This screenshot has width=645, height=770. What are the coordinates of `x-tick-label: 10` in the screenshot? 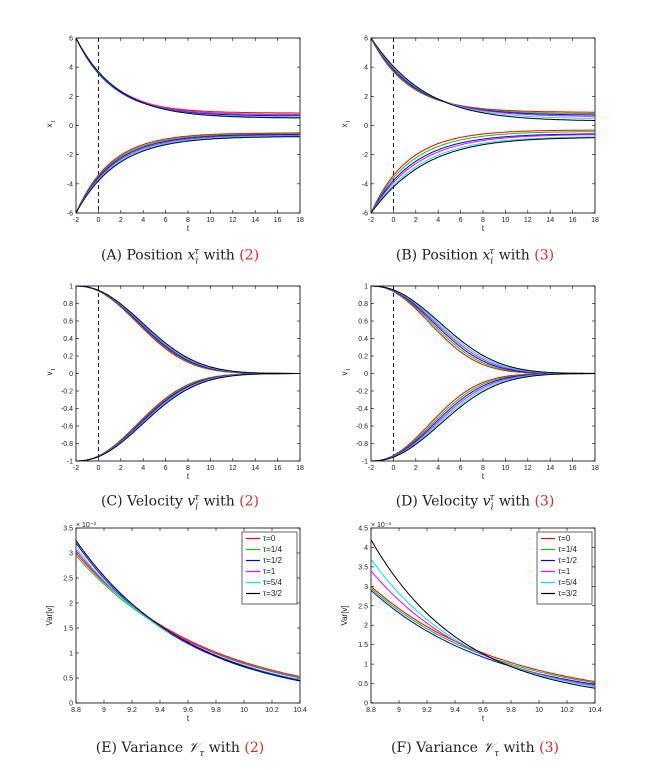 It's located at (211, 220).